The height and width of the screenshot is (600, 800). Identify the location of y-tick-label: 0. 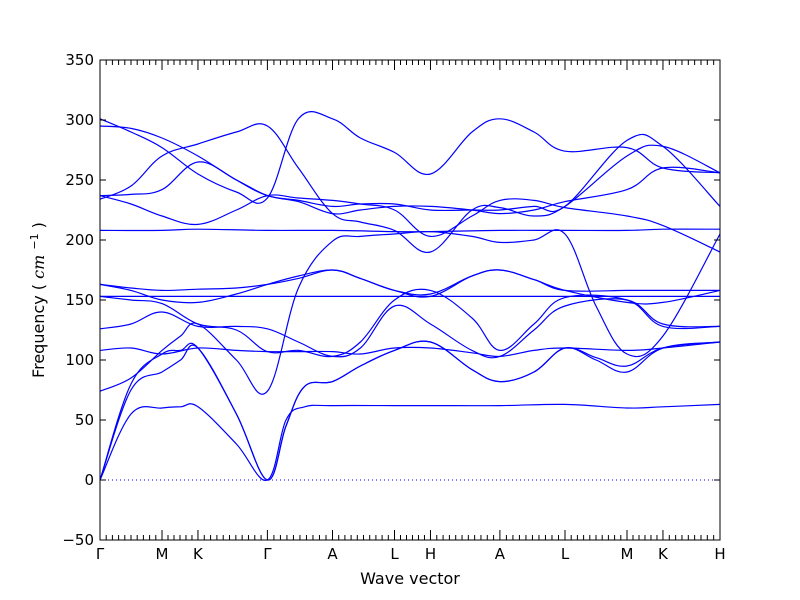
(89, 480).